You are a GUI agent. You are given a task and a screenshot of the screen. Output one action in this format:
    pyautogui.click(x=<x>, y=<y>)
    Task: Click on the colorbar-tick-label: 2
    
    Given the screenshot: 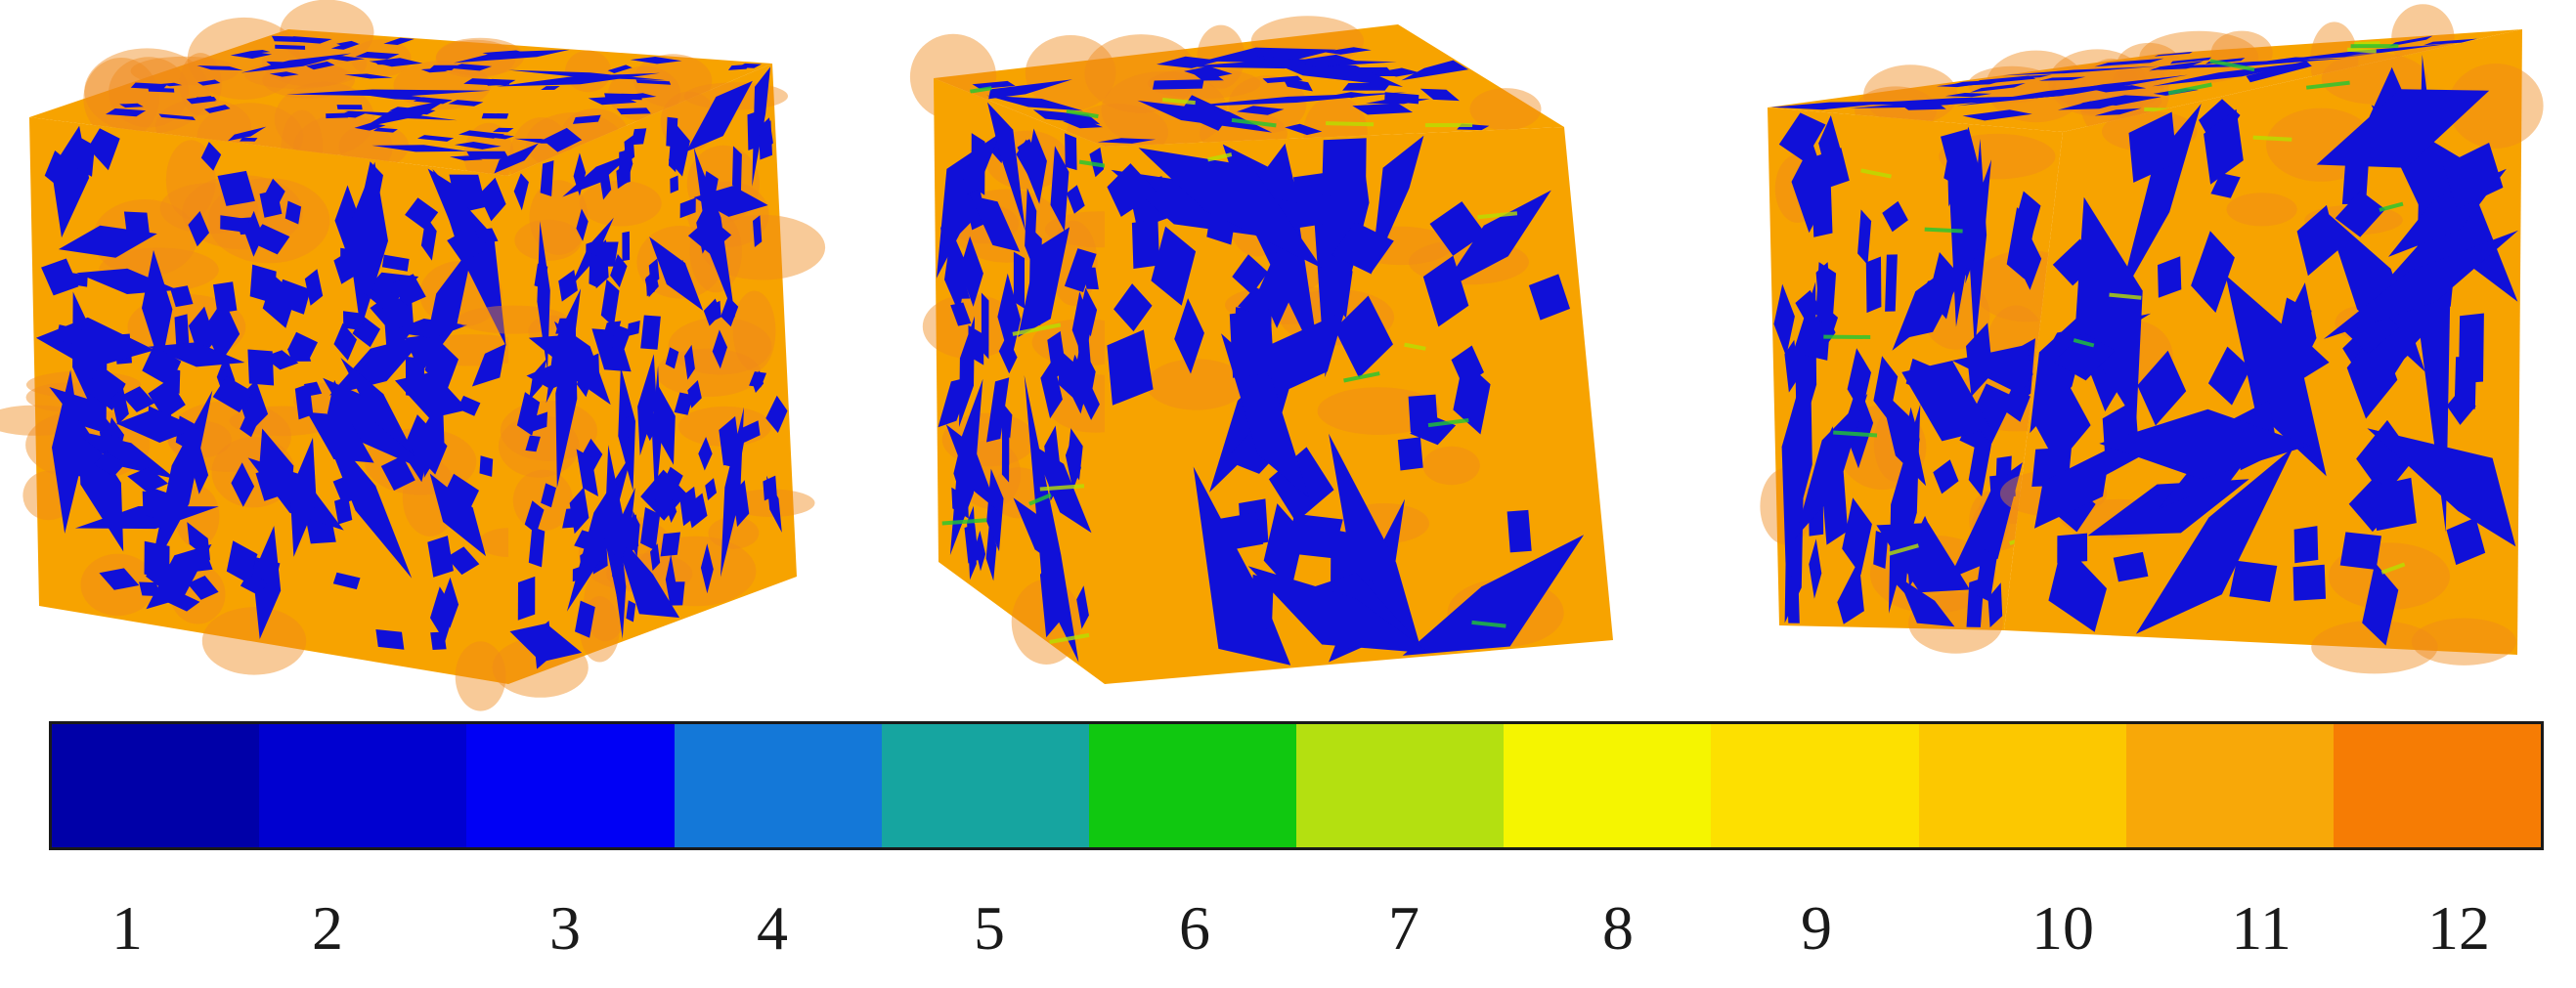 What is the action you would take?
    pyautogui.click(x=327, y=928)
    